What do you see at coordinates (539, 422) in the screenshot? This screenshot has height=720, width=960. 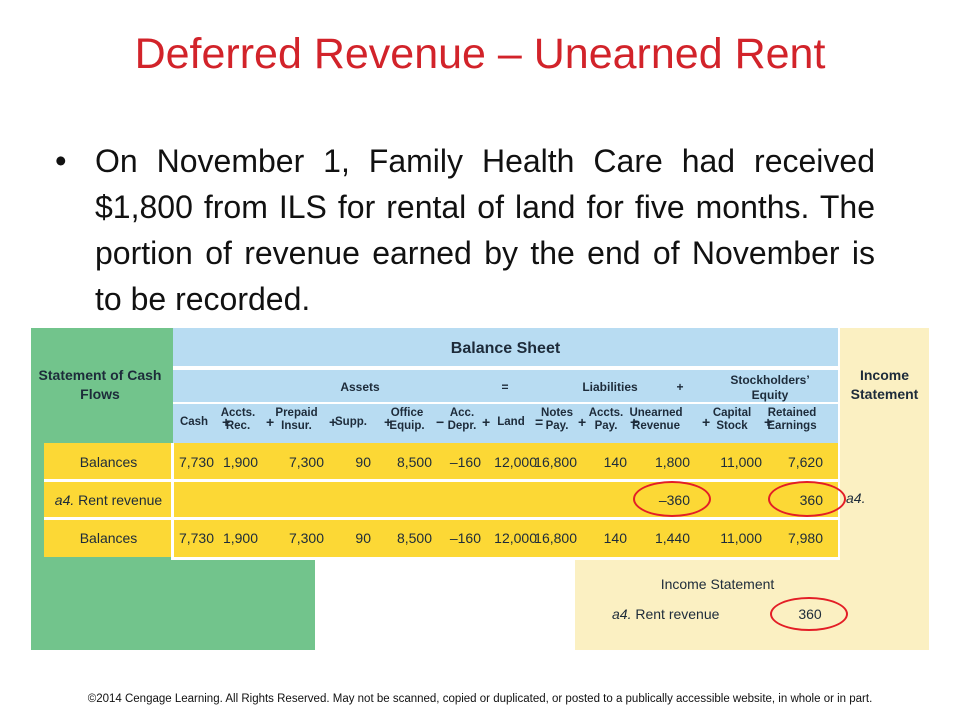 I see `operator-sign: =` at bounding box center [539, 422].